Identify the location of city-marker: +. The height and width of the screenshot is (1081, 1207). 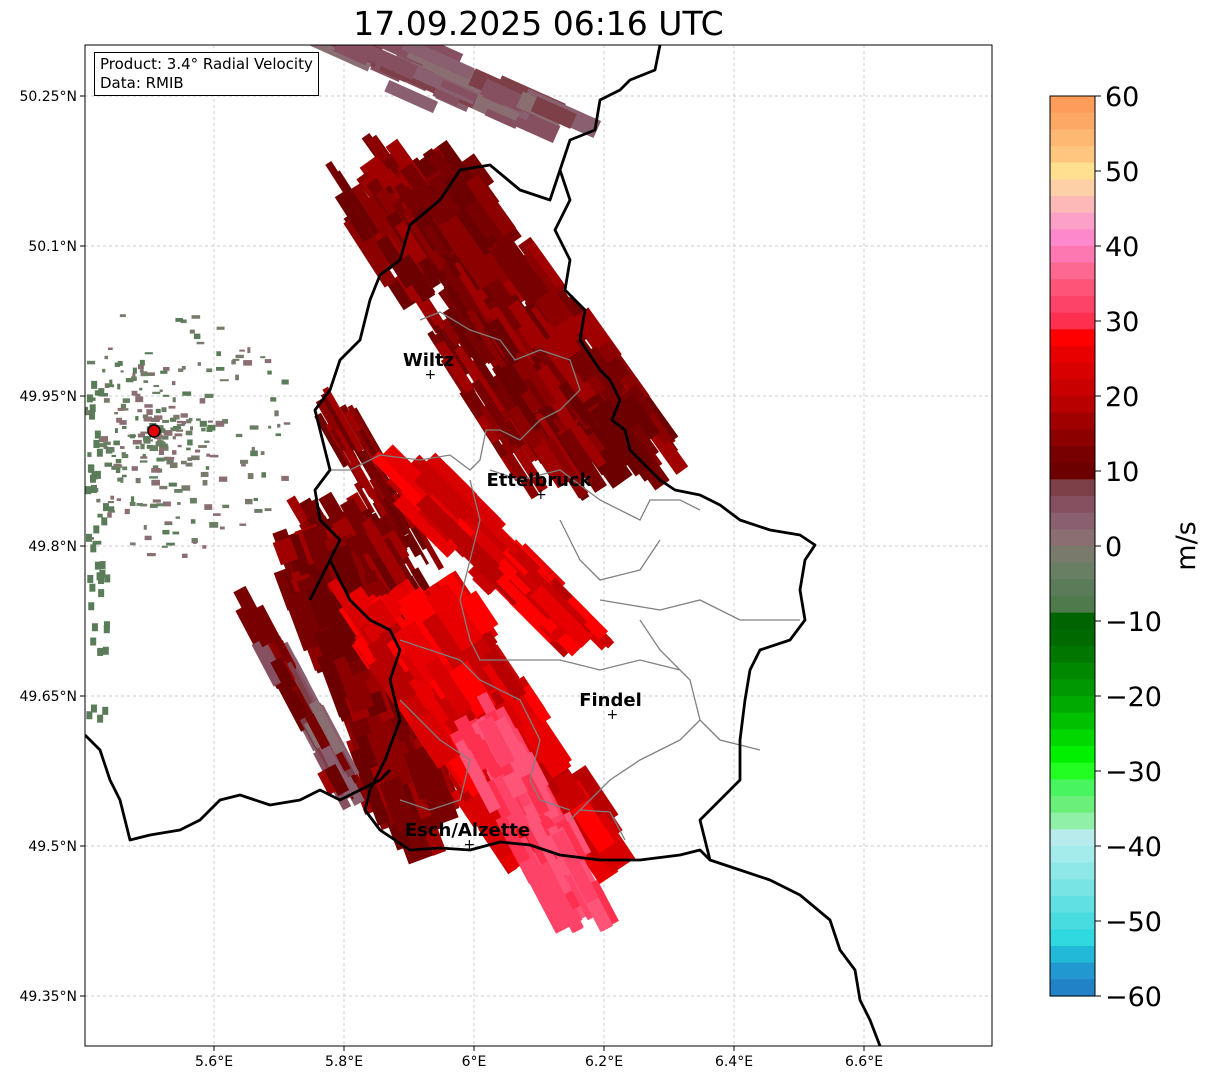
(470, 845).